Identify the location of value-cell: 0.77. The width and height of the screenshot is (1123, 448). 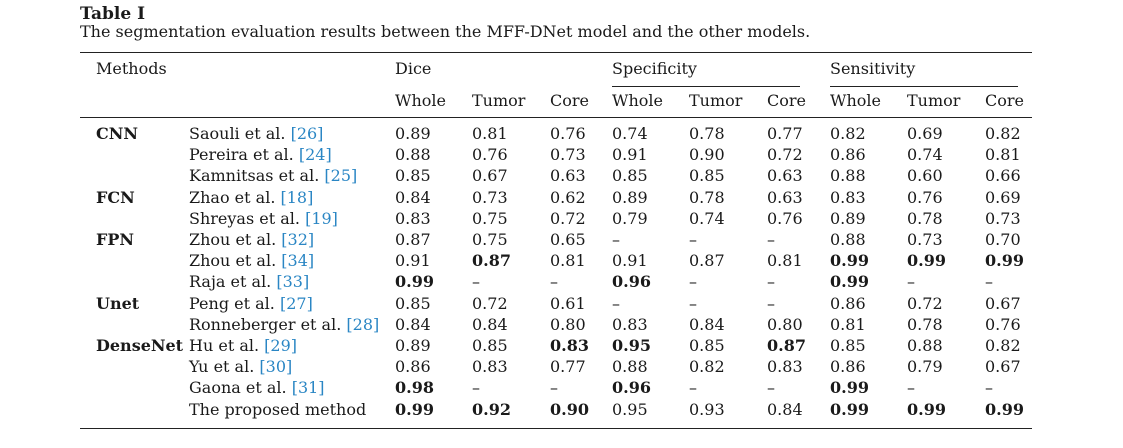
(785, 133).